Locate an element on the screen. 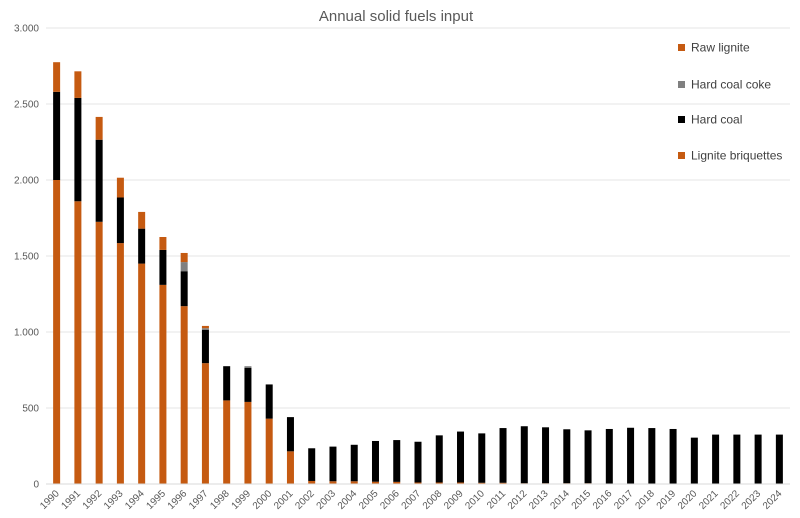  x-tick-label: 1997 is located at coordinates (199, 500).